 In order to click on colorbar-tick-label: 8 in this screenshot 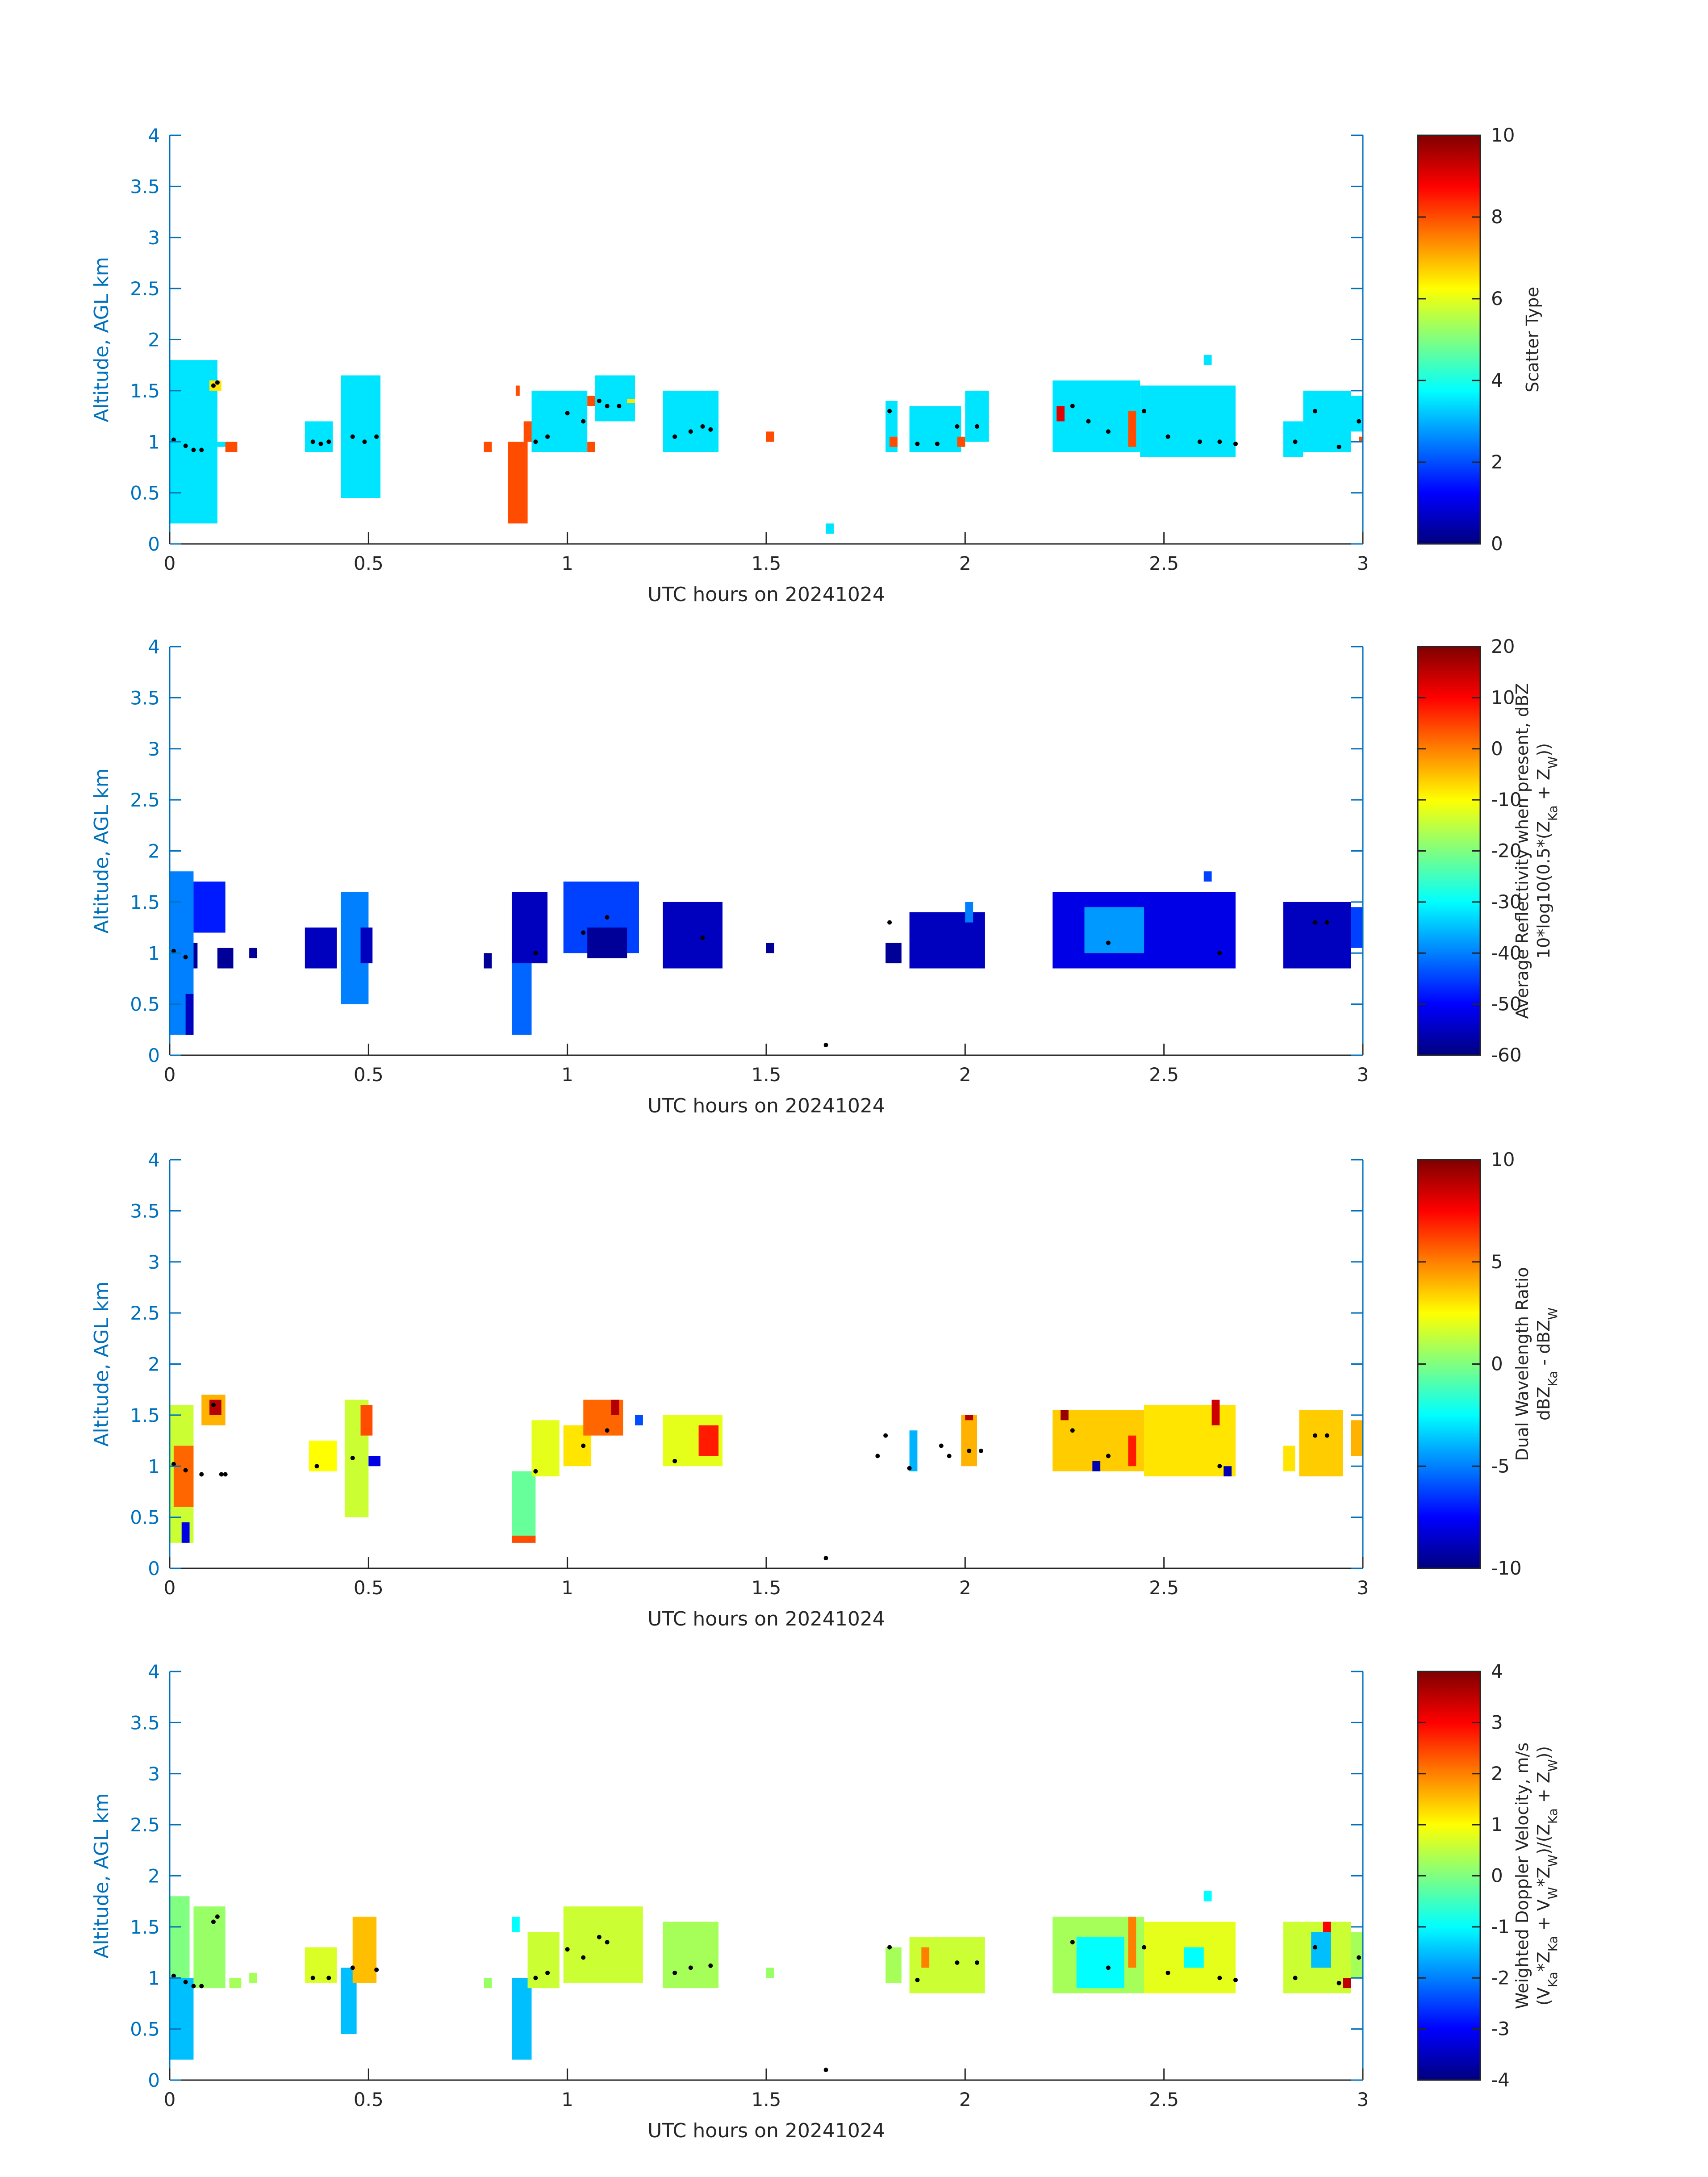, I will do `click(1497, 217)`.